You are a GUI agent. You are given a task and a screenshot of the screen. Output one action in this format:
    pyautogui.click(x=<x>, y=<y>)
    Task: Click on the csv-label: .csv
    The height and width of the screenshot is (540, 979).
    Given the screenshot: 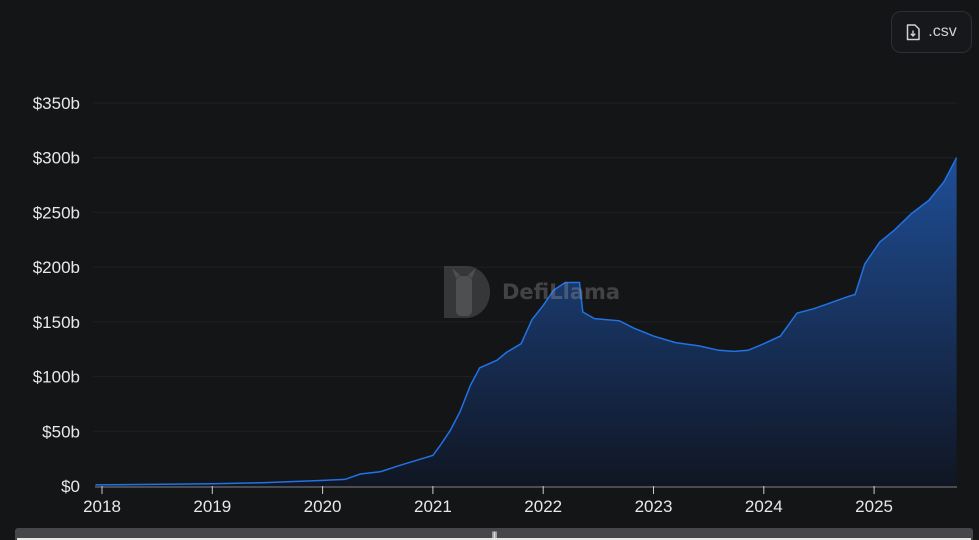 What is the action you would take?
    pyautogui.click(x=942, y=31)
    